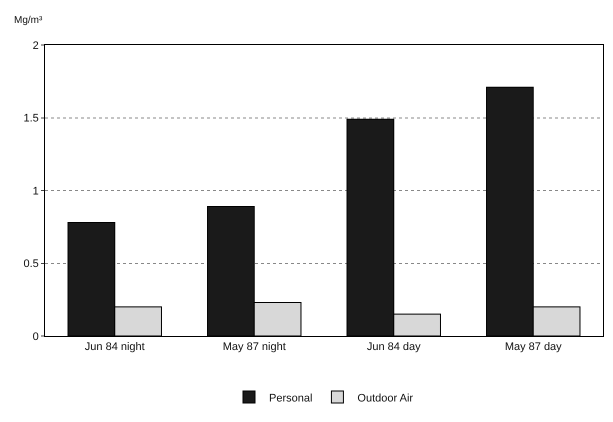 The height and width of the screenshot is (422, 613). Describe the element at coordinates (385, 398) in the screenshot. I see `legend-label: Outdoor Air` at that location.